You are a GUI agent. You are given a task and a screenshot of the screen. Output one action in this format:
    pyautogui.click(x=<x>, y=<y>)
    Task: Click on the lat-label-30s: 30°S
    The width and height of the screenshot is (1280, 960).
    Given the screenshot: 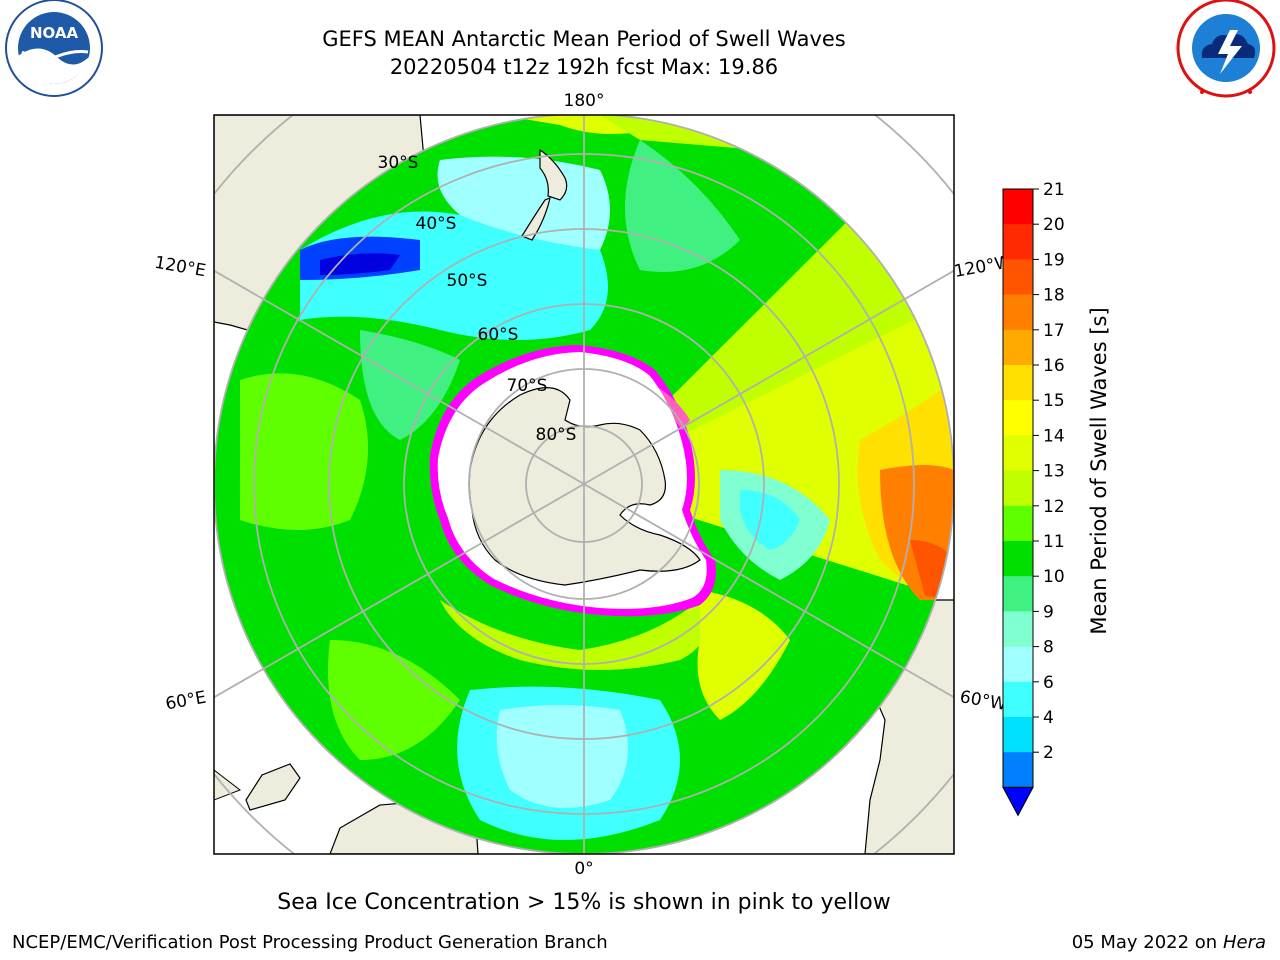 What is the action you would take?
    pyautogui.click(x=398, y=163)
    